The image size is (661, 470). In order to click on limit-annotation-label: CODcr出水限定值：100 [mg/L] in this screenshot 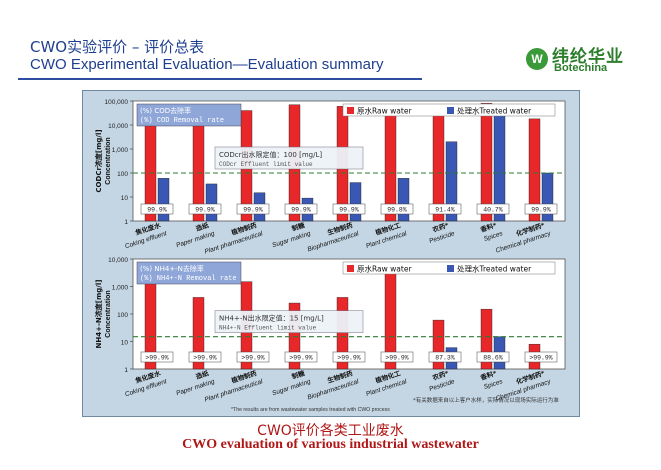, I will do `click(270, 154)`.